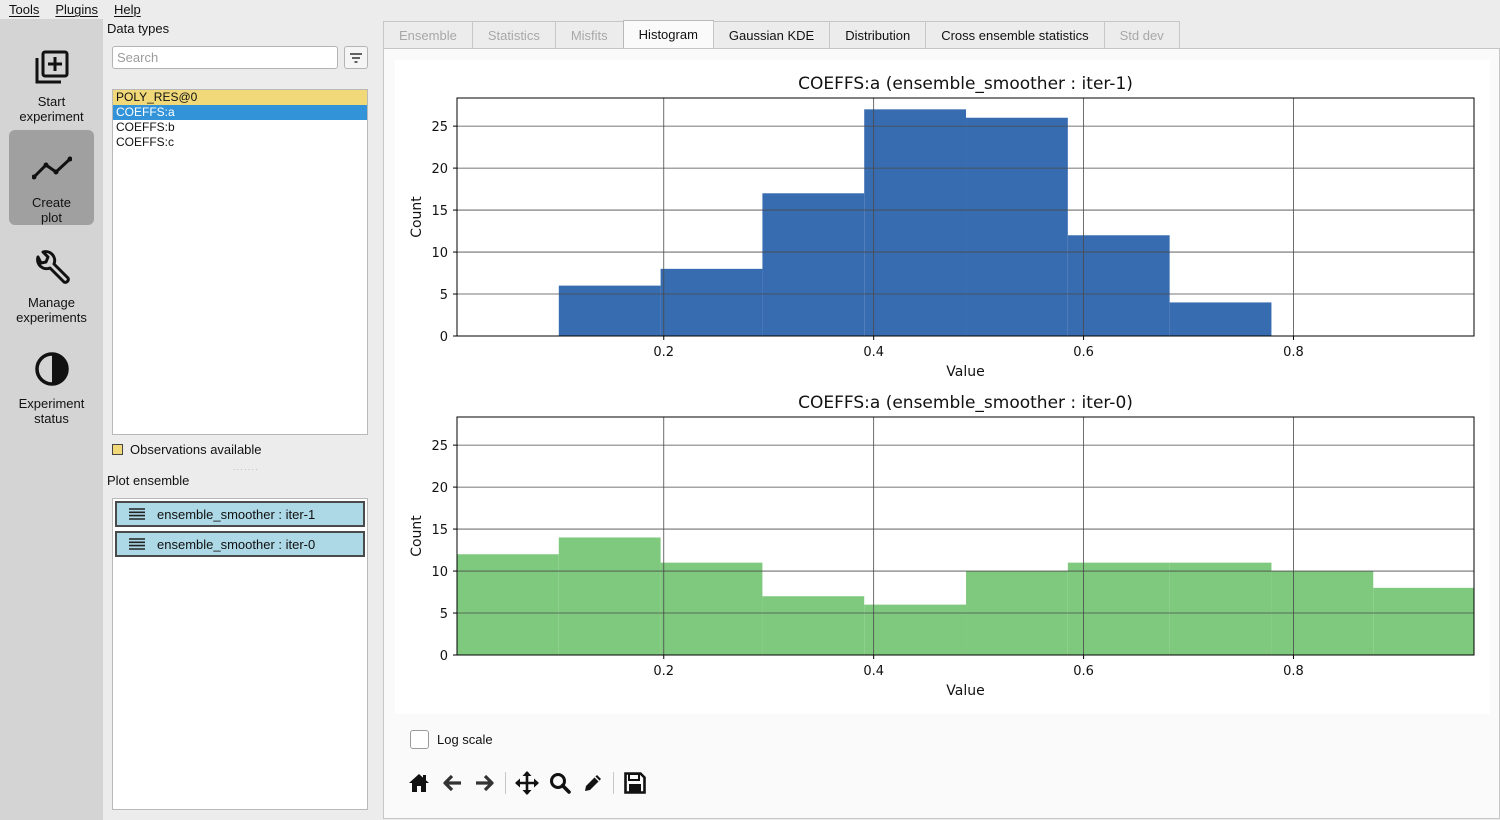 This screenshot has height=820, width=1500. Describe the element at coordinates (356, 57) in the screenshot. I see `filter-button` at that location.